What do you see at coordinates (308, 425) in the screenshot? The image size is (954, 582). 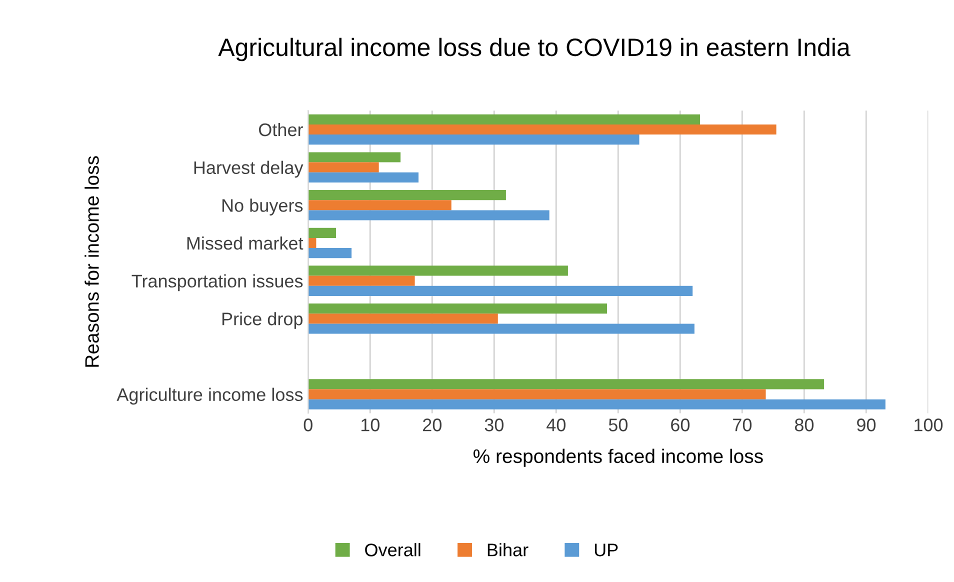 I see `x-tick-label: 0` at bounding box center [308, 425].